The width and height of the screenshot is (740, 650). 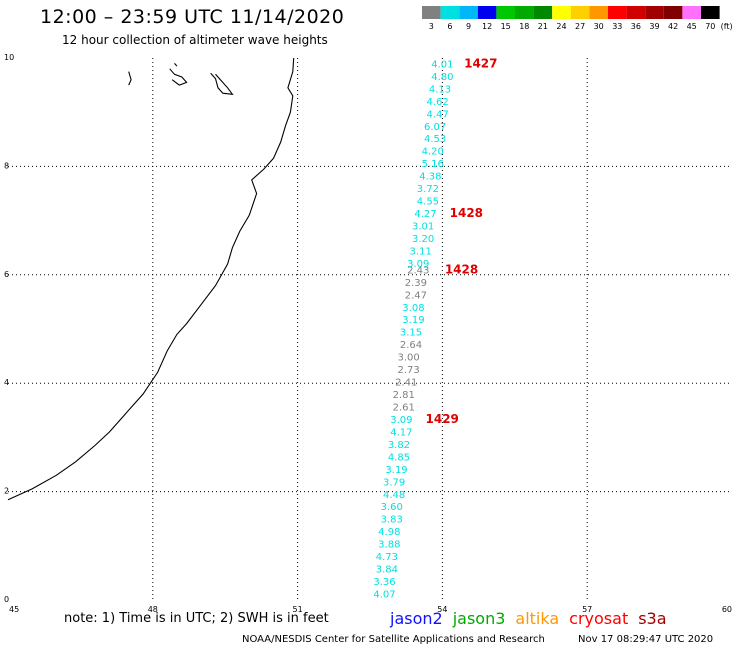 What do you see at coordinates (468, 26) in the screenshot?
I see `legend-label: 9` at bounding box center [468, 26].